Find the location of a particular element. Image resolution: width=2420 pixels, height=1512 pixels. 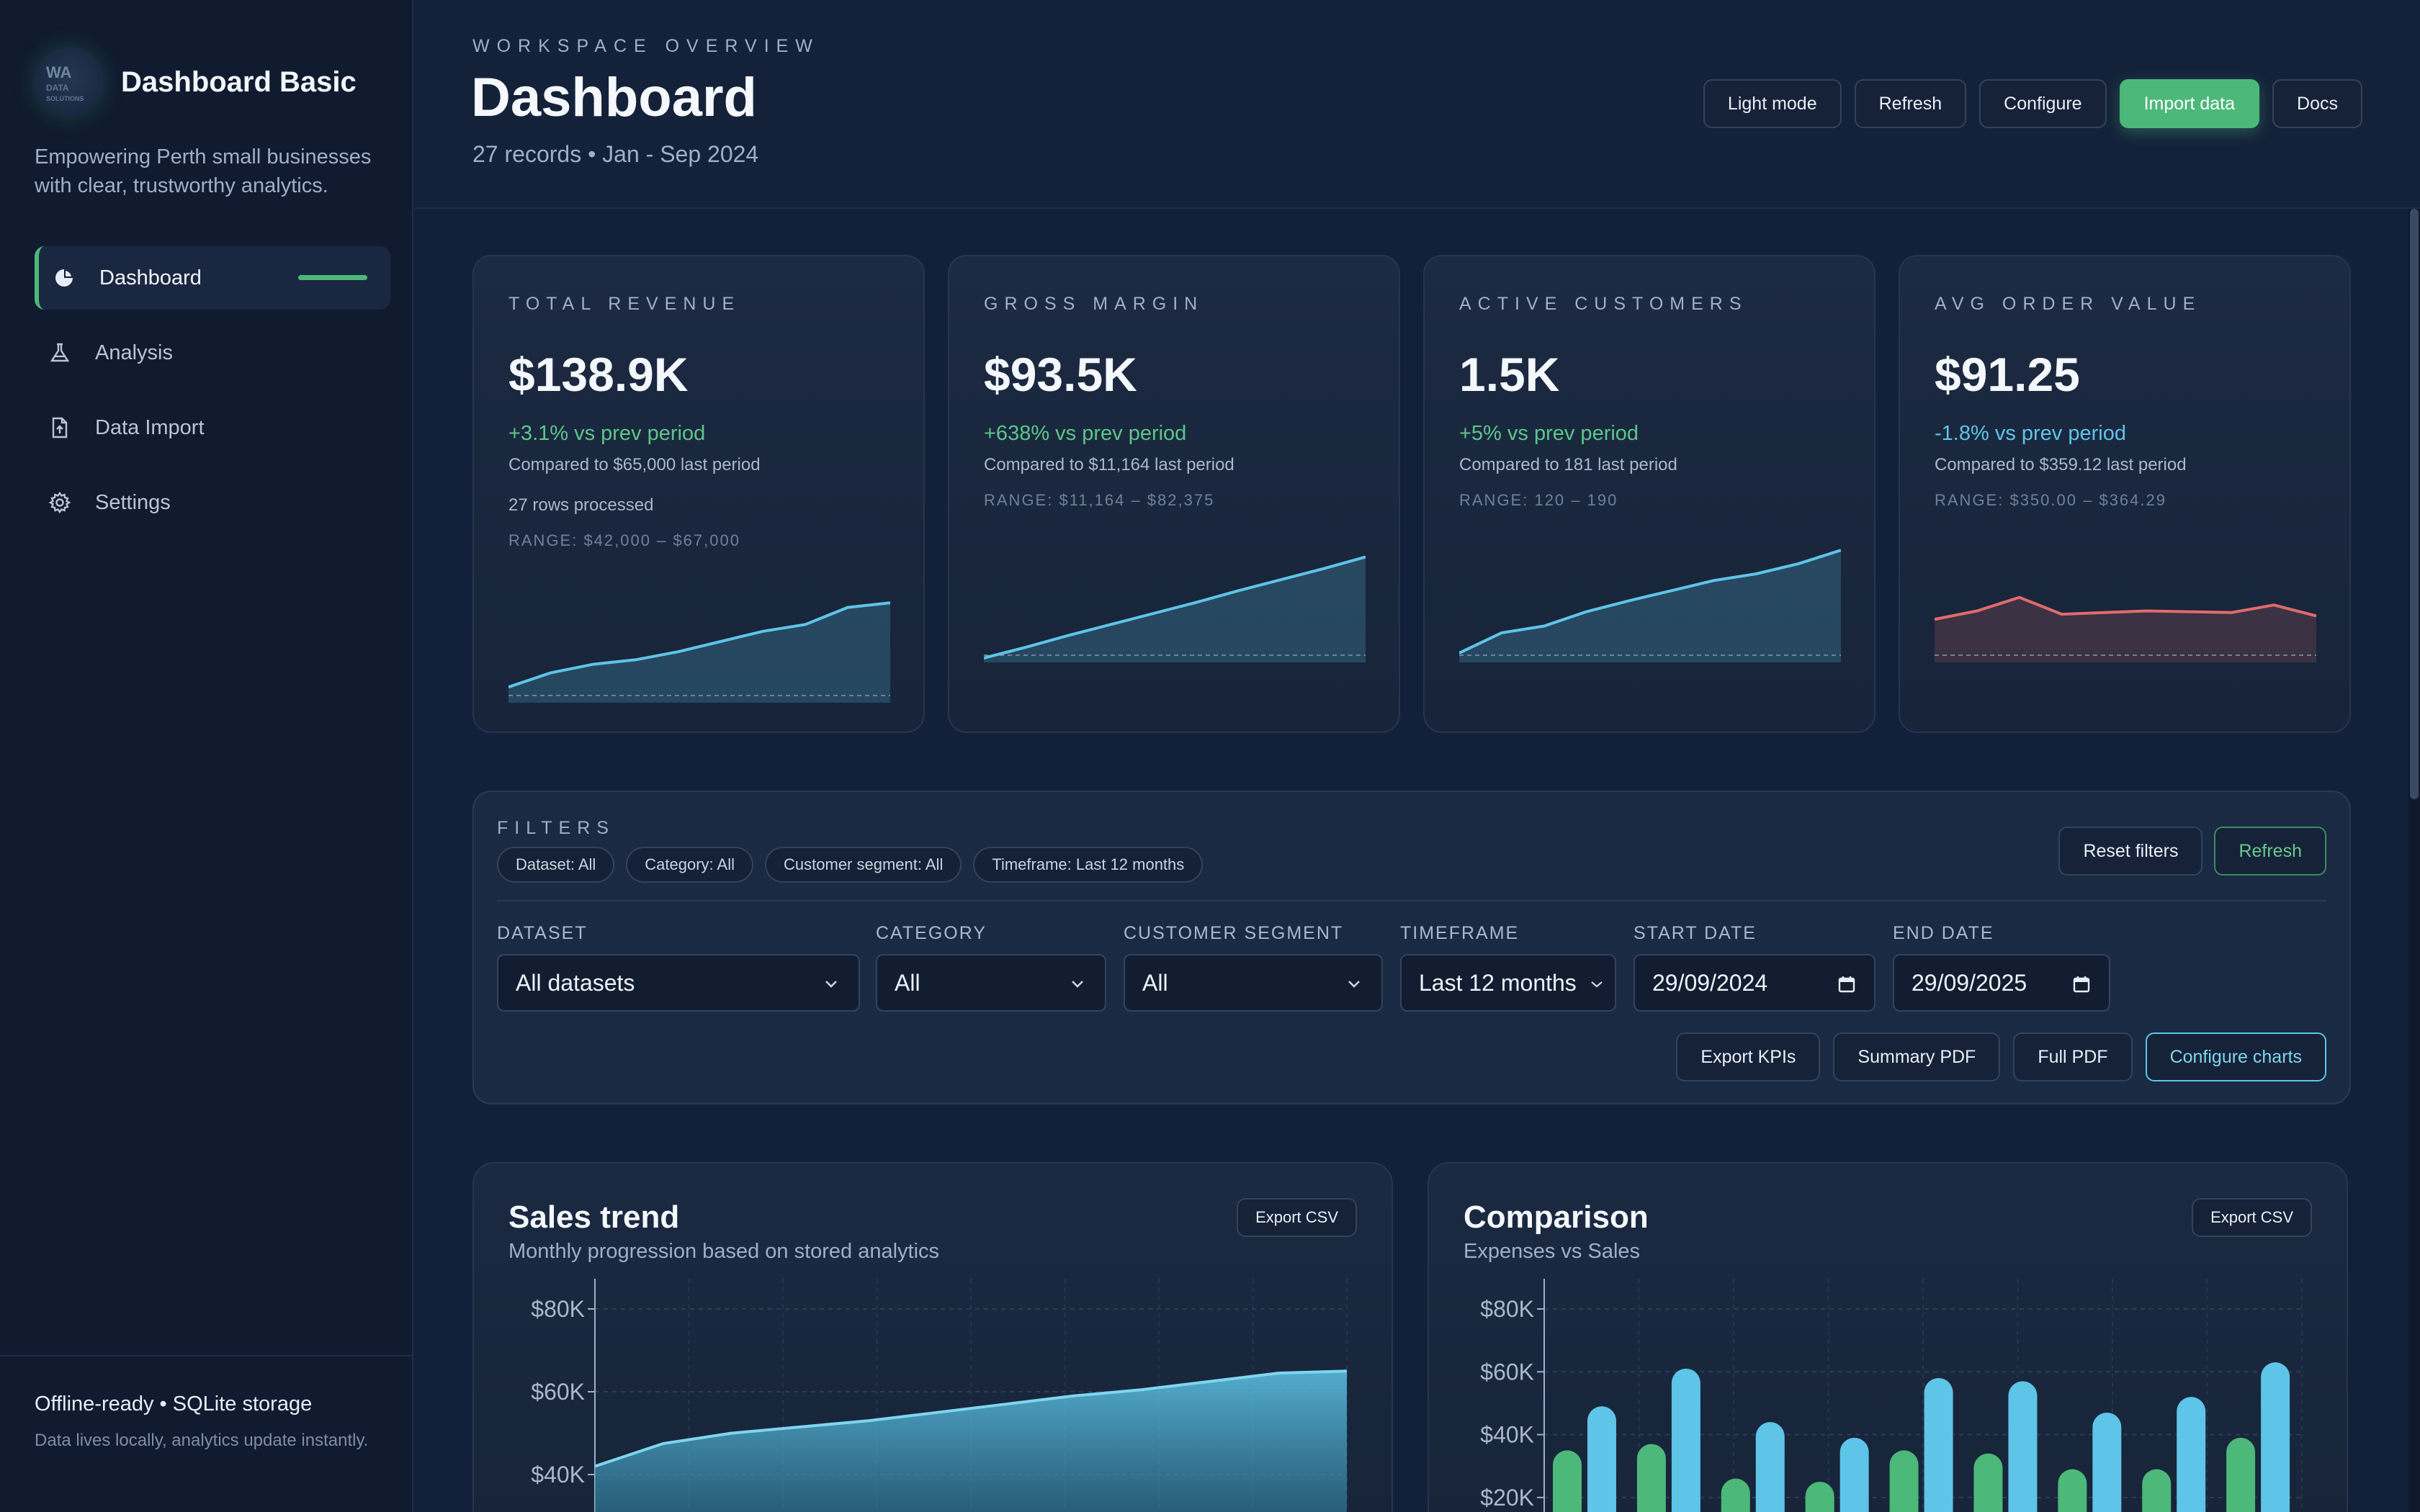

active-indicator is located at coordinates (332, 277).